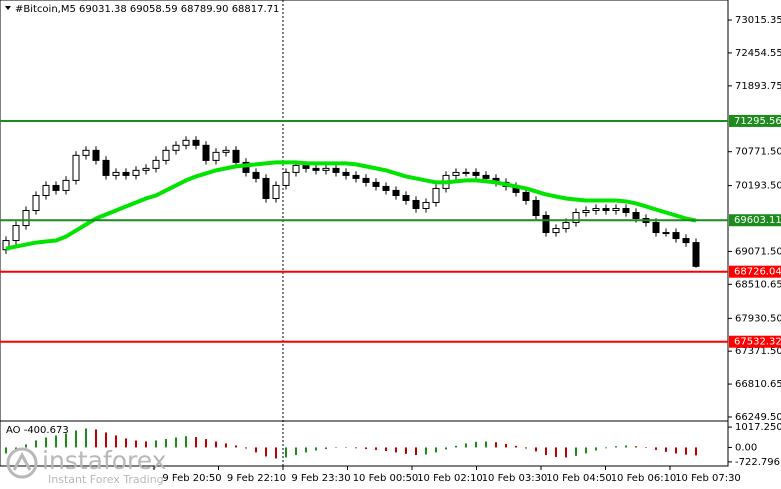 This screenshot has width=781, height=489. I want to click on ao-tick-label: 1017.250, so click(758, 427).